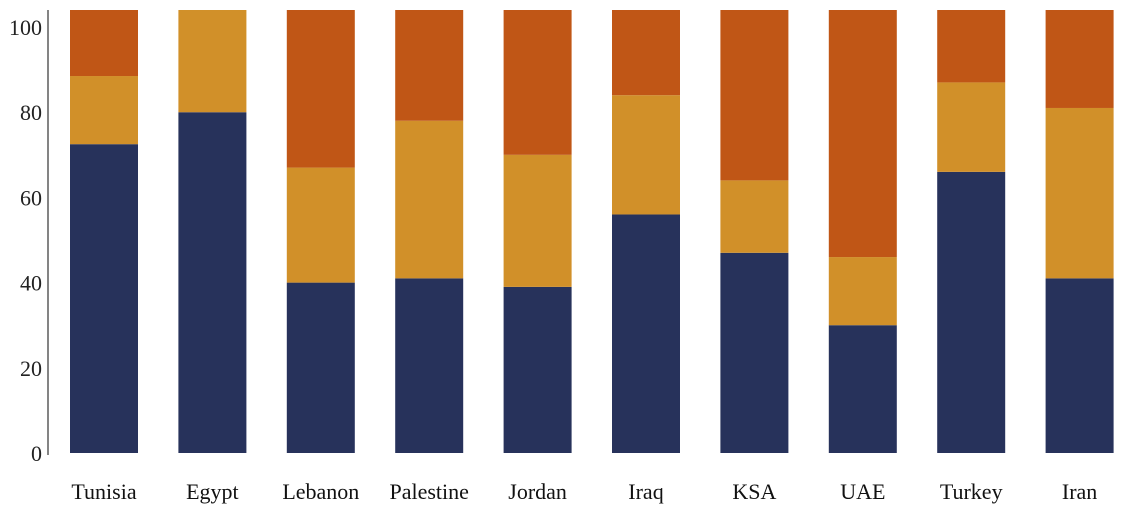 The width and height of the screenshot is (1134, 505). Describe the element at coordinates (645, 491) in the screenshot. I see `x-category-label: Iraq` at that location.